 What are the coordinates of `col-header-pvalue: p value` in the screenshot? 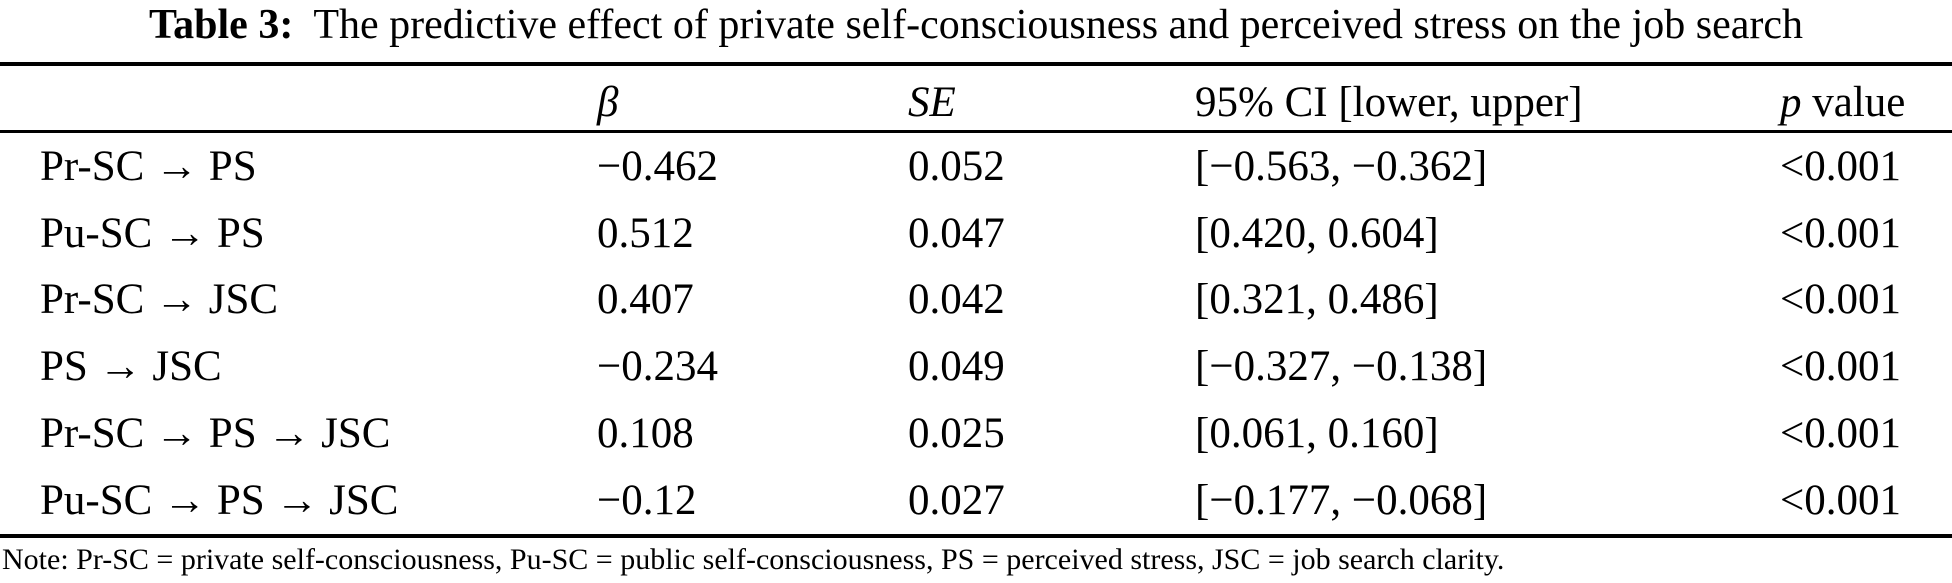 It's located at (1866, 102).